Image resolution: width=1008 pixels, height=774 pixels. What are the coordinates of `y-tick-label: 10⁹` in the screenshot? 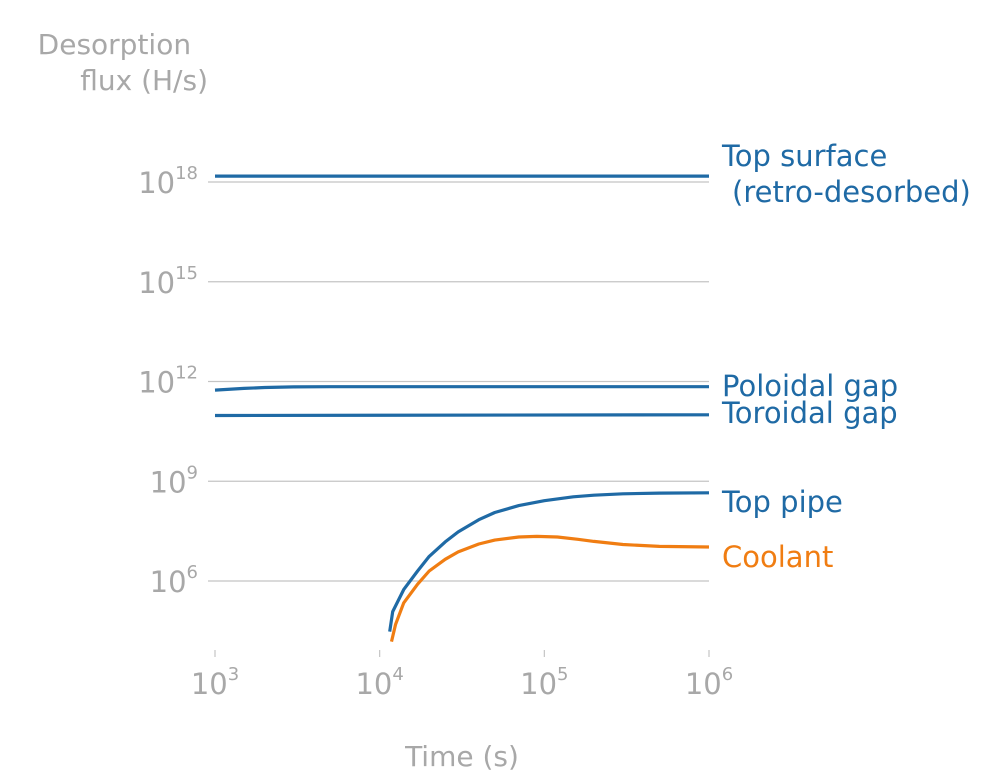 It's located at (174, 480).